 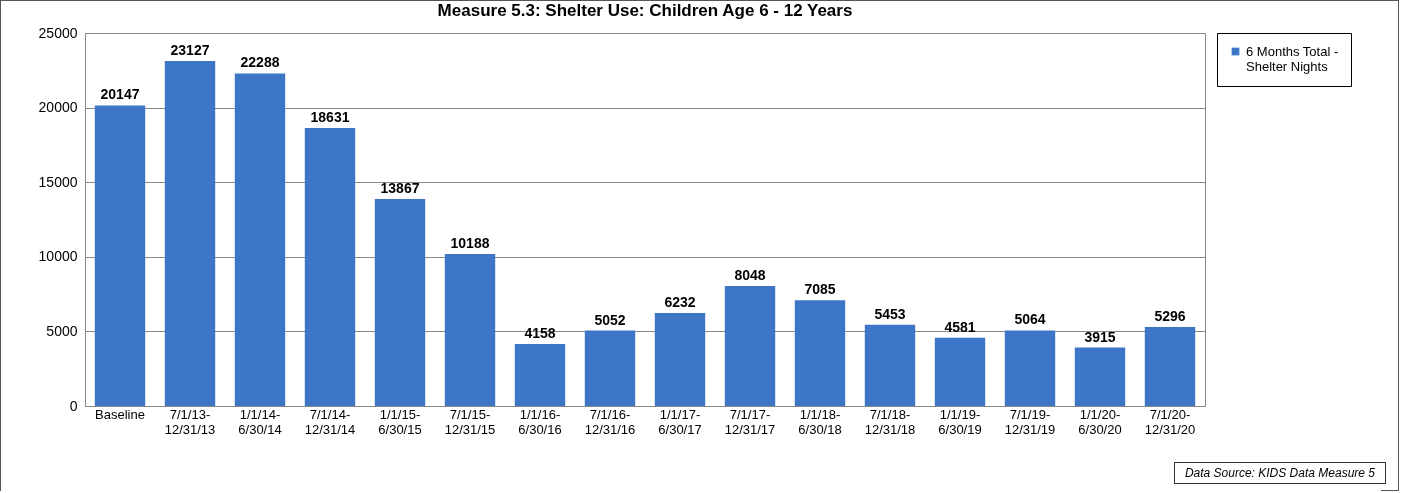 What do you see at coordinates (120, 414) in the screenshot?
I see `x-tick-label: Baseline` at bounding box center [120, 414].